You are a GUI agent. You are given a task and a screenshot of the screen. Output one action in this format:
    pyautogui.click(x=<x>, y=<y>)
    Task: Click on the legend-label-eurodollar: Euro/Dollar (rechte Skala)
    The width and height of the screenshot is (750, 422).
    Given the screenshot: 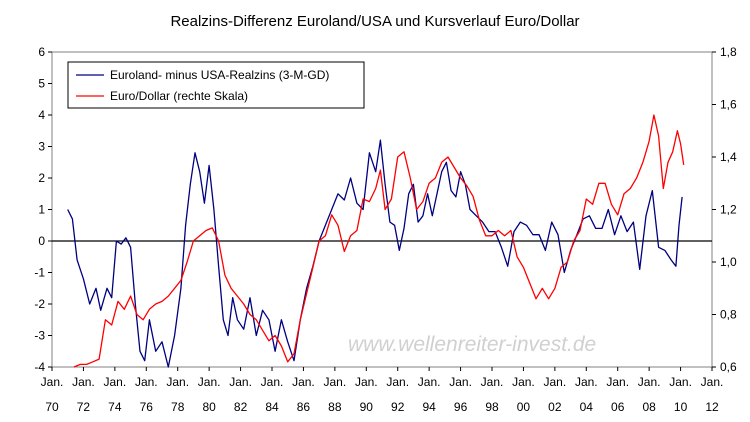 What is the action you would take?
    pyautogui.click(x=179, y=96)
    